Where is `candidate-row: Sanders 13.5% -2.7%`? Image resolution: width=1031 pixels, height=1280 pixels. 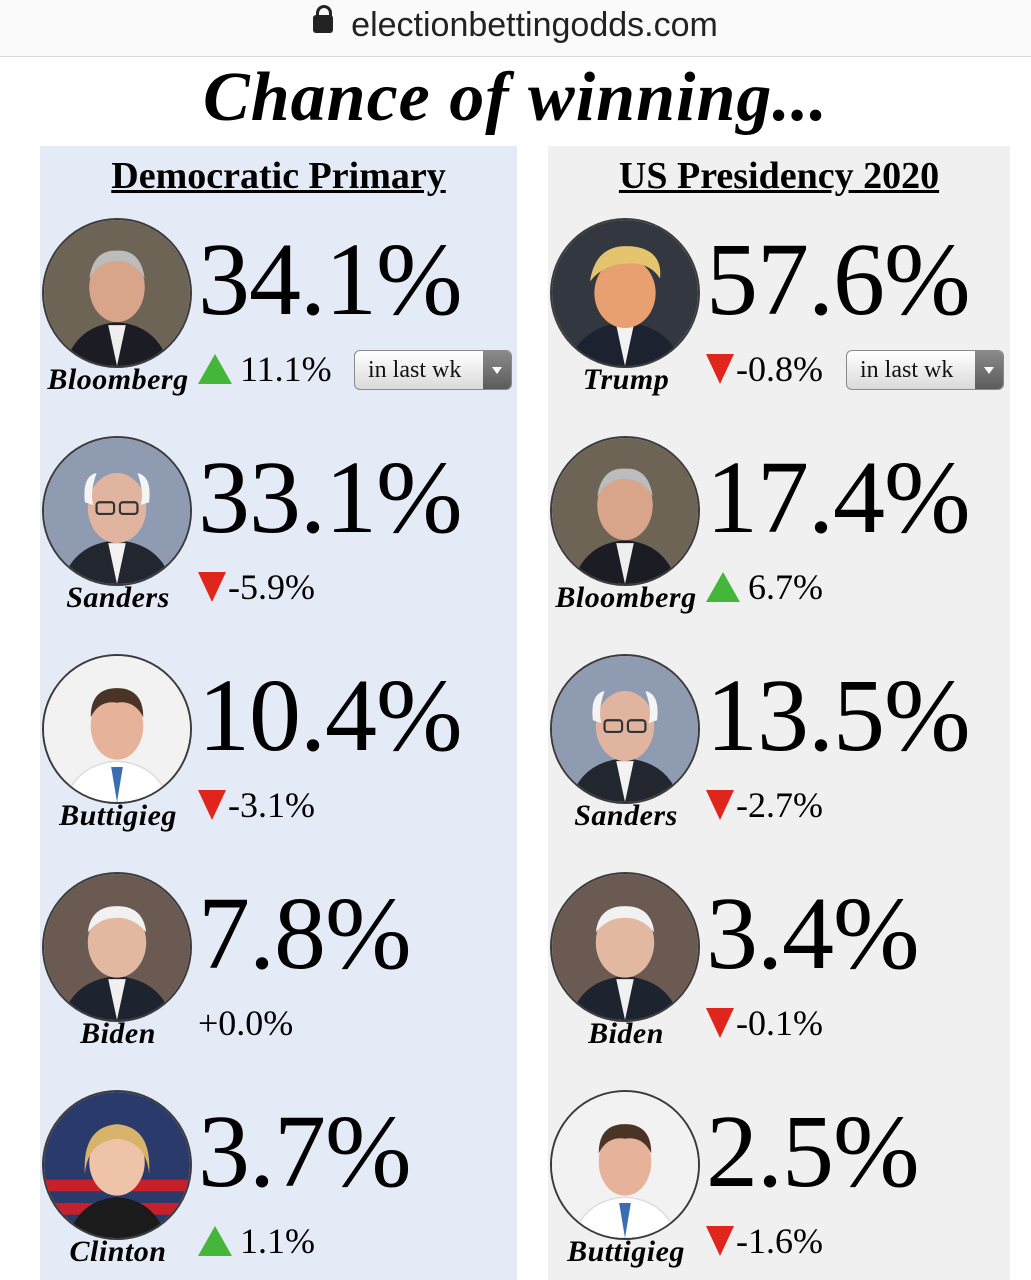 candidate-row: Sanders 13.5% -2.7% is located at coordinates (779, 763).